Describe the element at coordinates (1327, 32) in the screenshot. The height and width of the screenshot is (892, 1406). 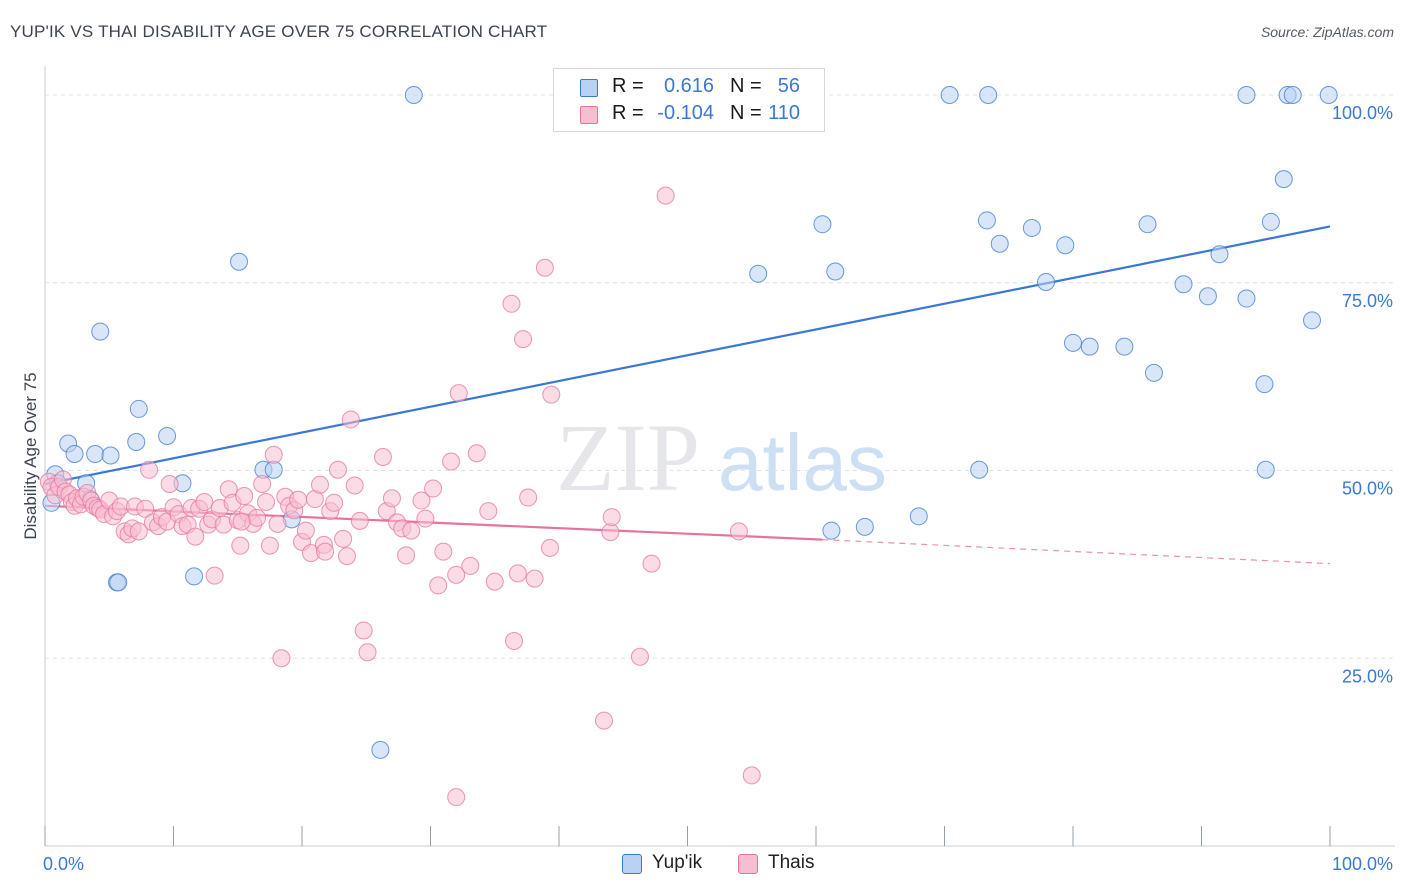
I see `chart-source: Source: ZipAtlas.com` at that location.